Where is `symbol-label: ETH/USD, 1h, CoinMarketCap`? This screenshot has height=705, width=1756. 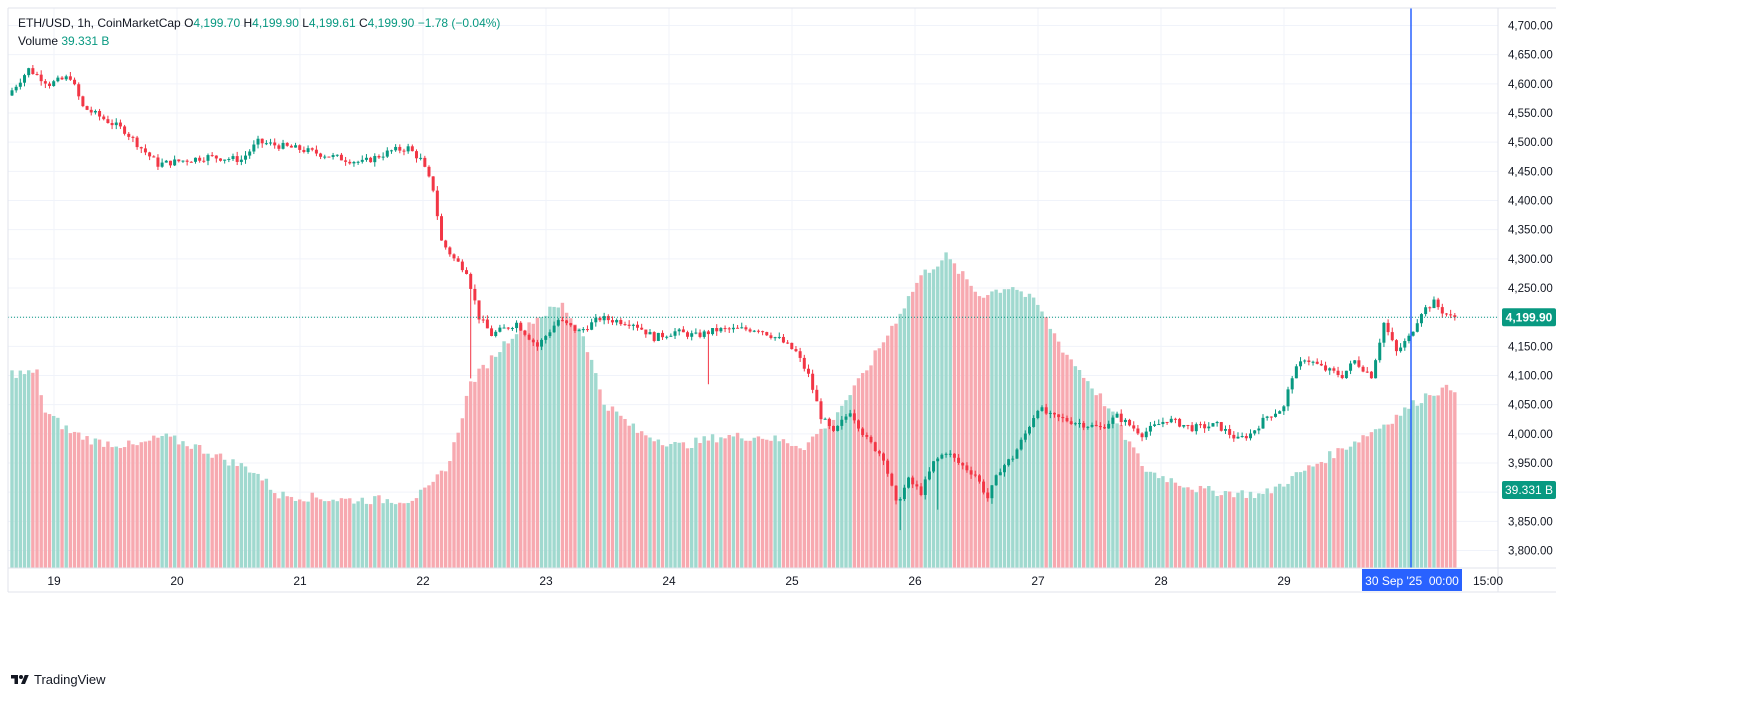 symbol-label: ETH/USD, 1h, CoinMarketCap is located at coordinates (99, 23).